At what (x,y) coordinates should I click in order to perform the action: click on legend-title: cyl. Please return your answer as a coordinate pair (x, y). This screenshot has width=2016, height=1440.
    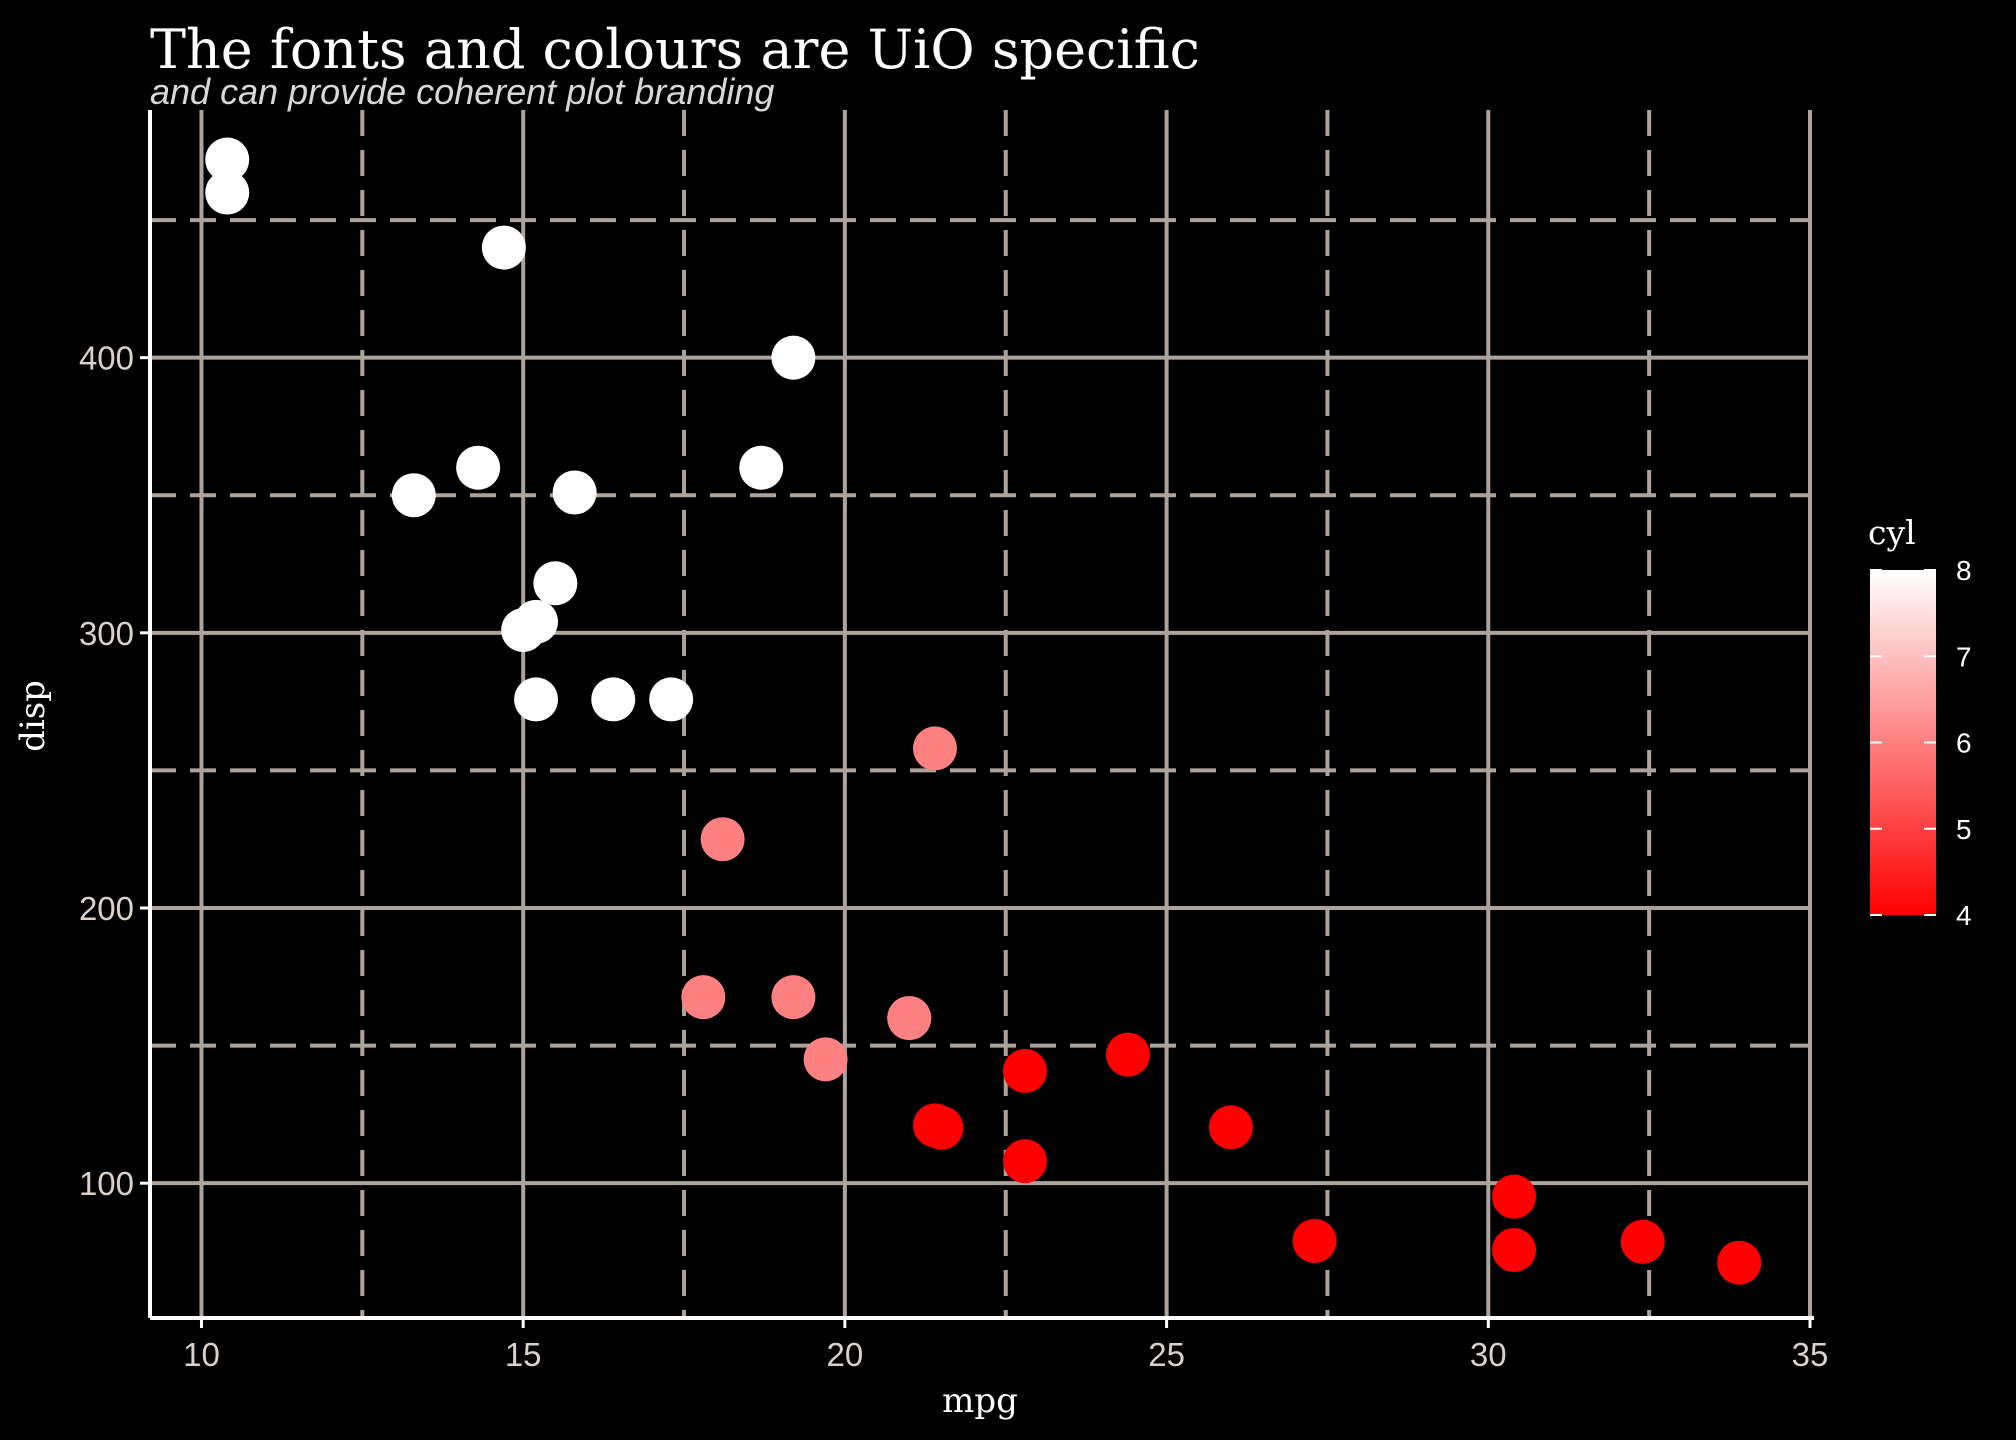
    Looking at the image, I should click on (1892, 532).